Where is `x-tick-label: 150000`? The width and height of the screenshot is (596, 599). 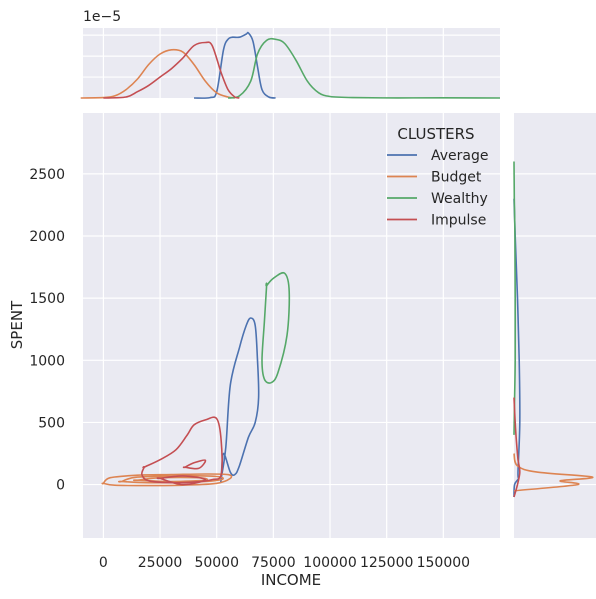
x-tick-label: 150000 is located at coordinates (443, 563).